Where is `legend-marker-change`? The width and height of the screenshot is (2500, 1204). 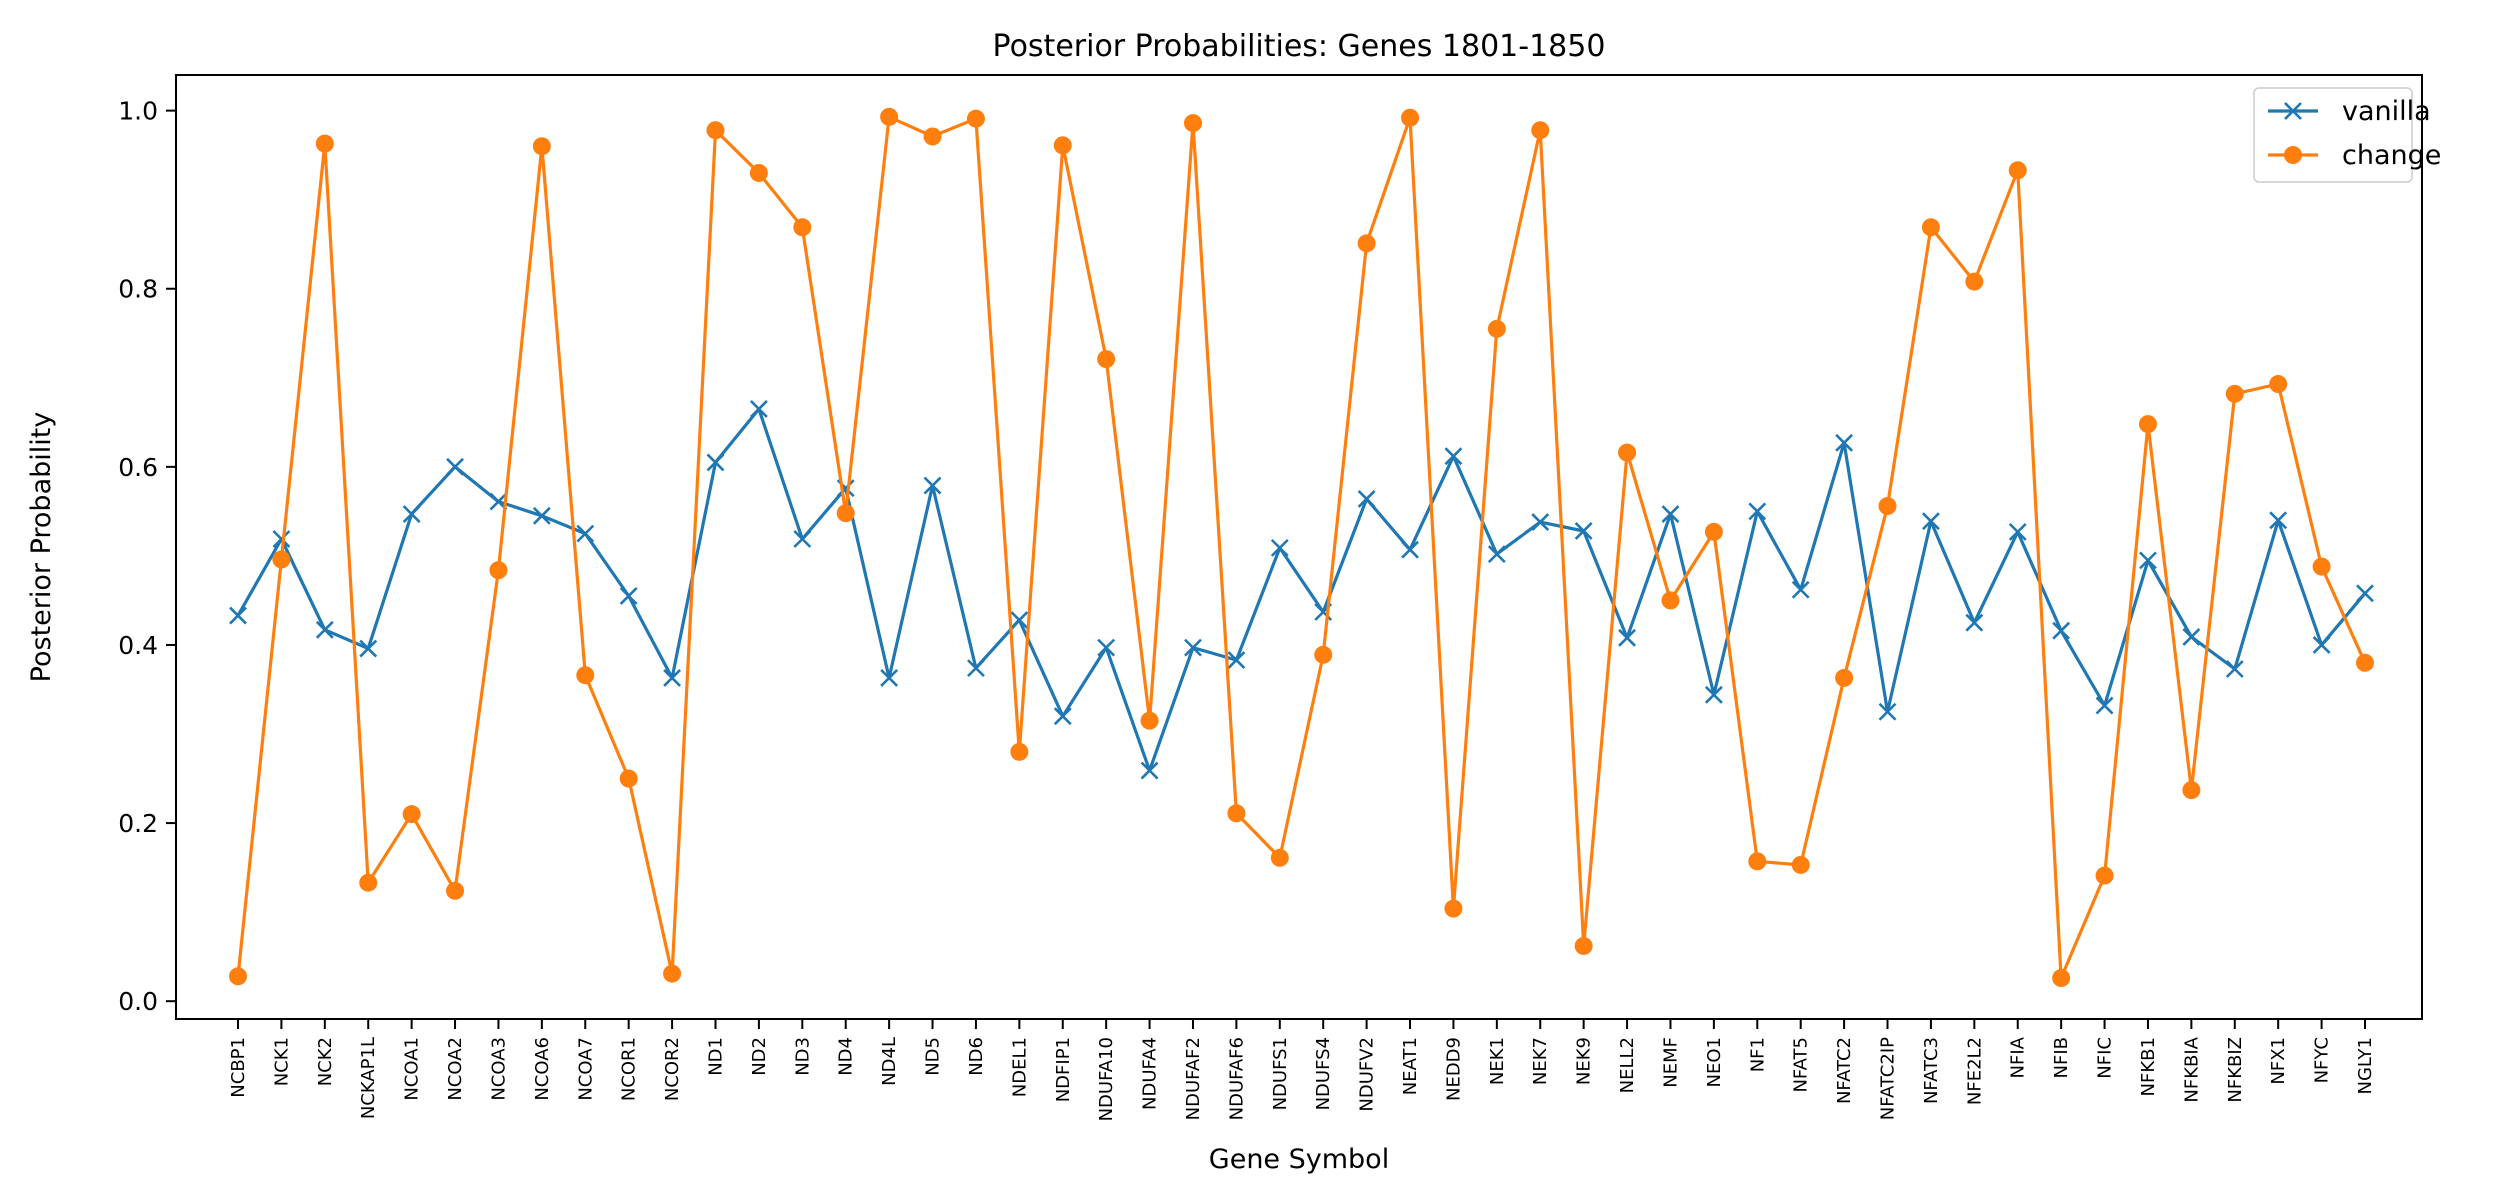 legend-marker-change is located at coordinates (2293, 155).